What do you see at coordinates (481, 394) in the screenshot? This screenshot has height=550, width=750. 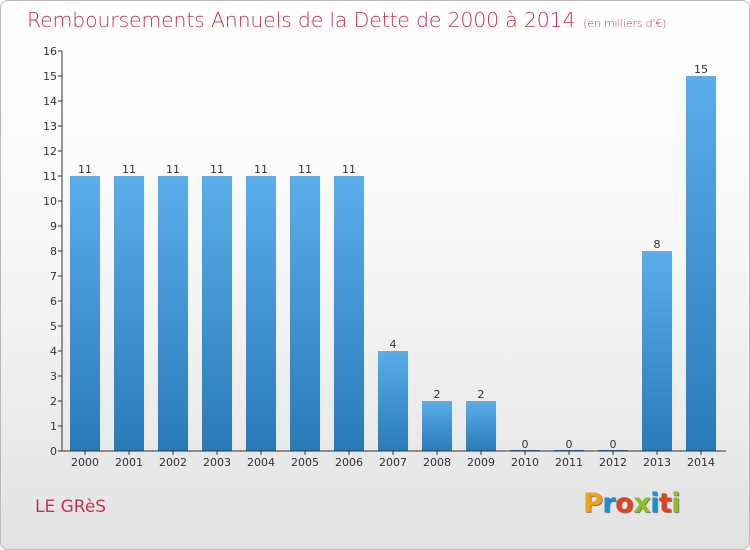 I see `data-label-2009: 2` at bounding box center [481, 394].